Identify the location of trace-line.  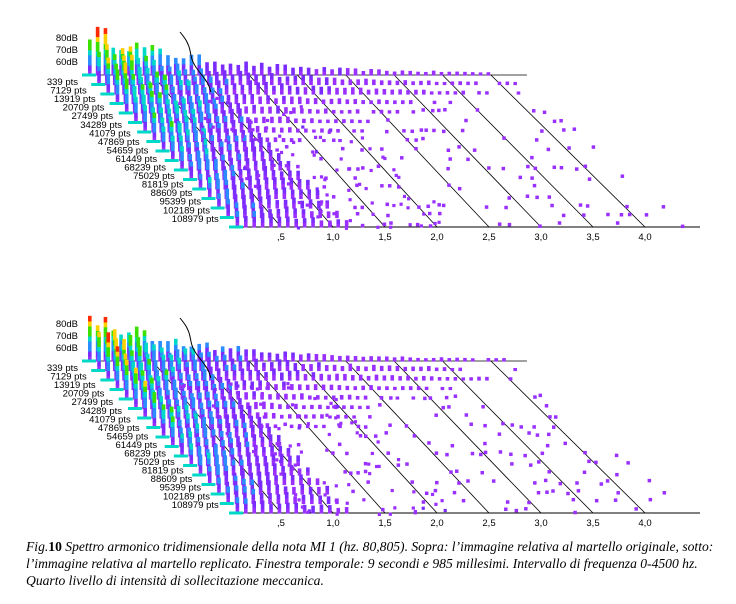
(195, 62).